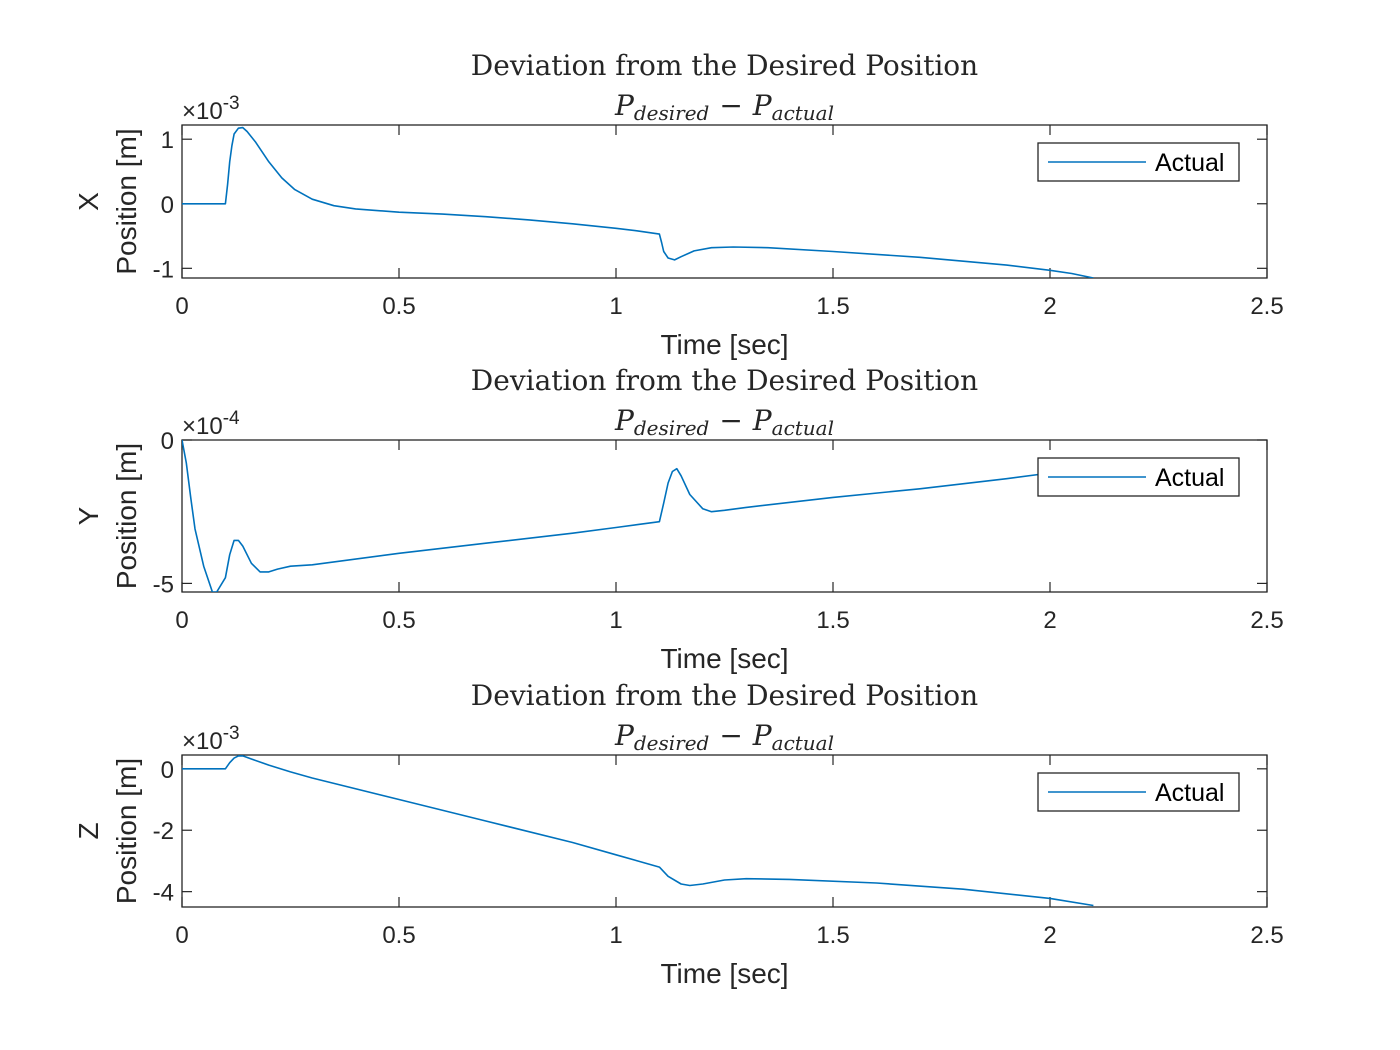  I want to click on y-tick-label: -2, so click(163, 831).